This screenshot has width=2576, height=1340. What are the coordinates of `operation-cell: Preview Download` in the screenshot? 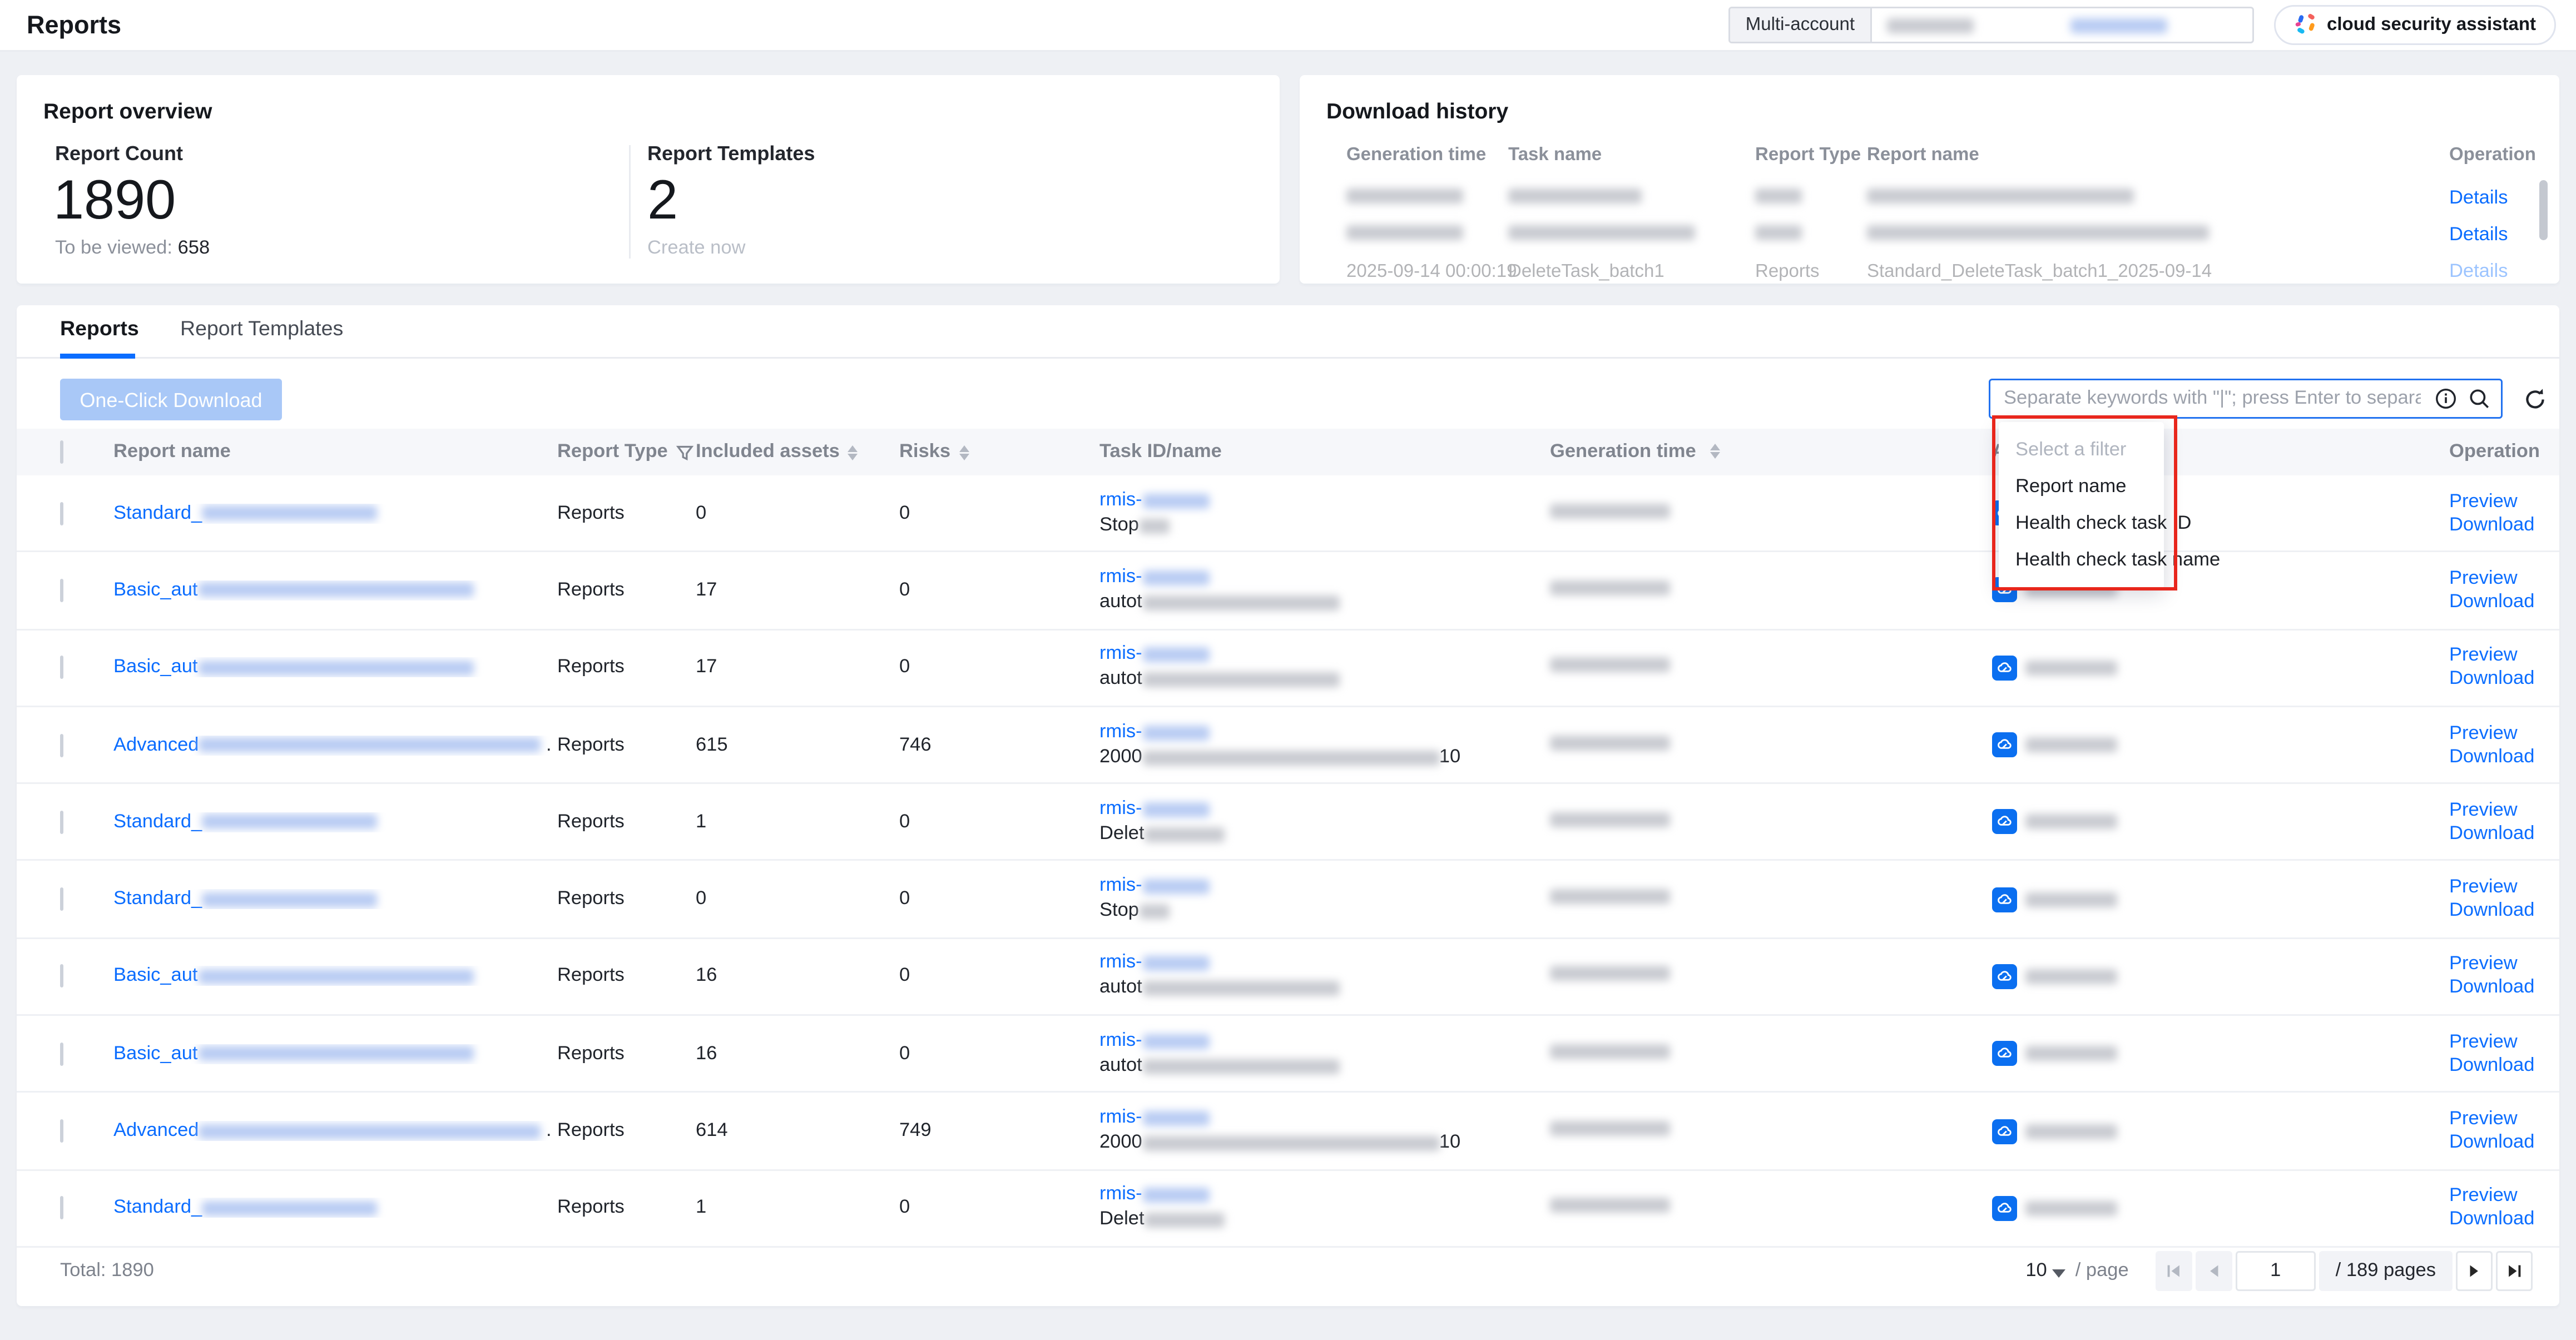 It's located at (2499, 1208).